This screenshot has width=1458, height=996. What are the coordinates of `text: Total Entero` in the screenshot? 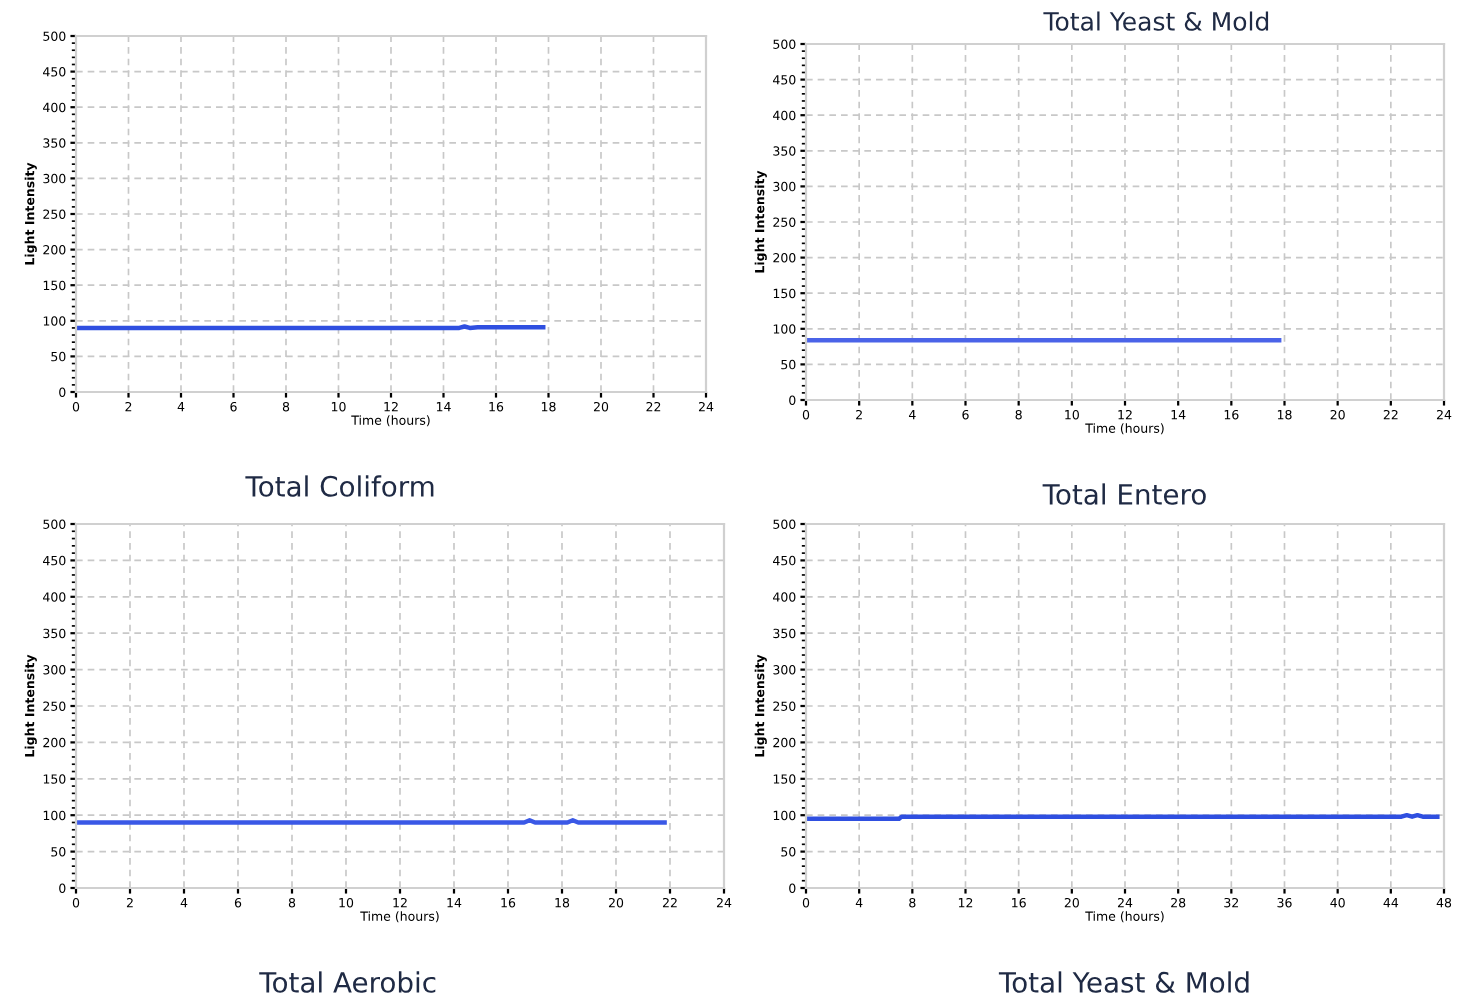 It's located at (1124, 494).